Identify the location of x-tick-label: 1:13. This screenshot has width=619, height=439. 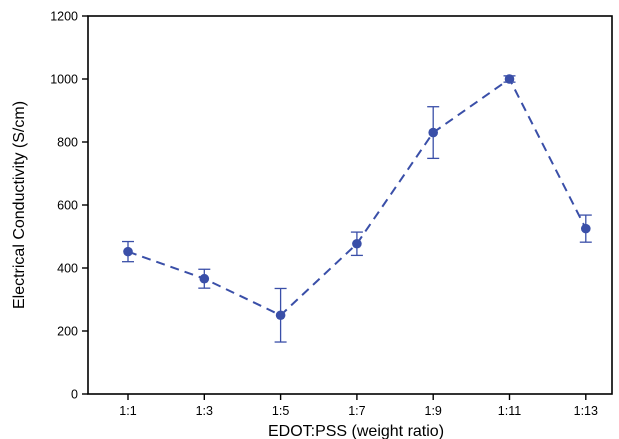
(586, 411).